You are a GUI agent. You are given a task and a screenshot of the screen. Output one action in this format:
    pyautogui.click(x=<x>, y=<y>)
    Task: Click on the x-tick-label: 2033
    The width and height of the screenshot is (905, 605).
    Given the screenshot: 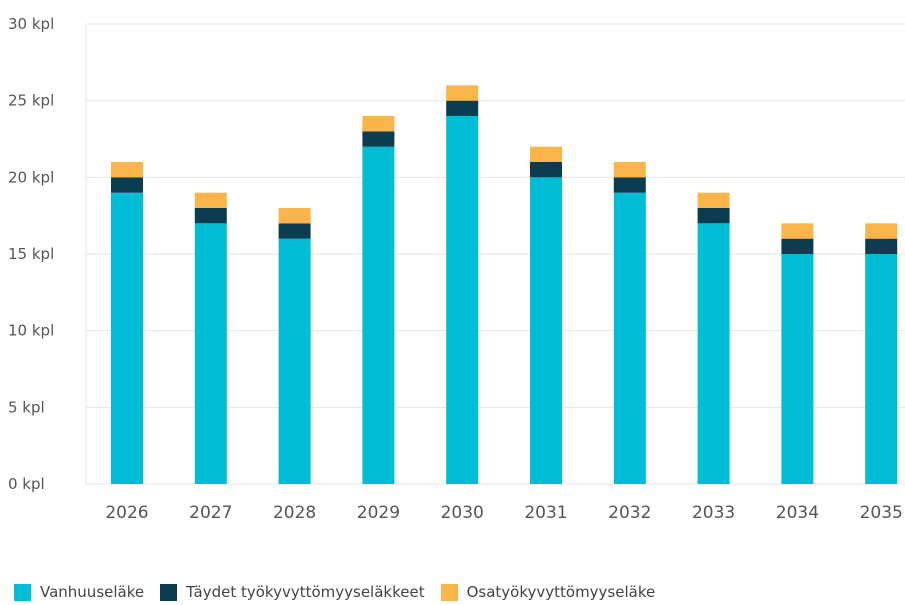 What is the action you would take?
    pyautogui.click(x=713, y=513)
    